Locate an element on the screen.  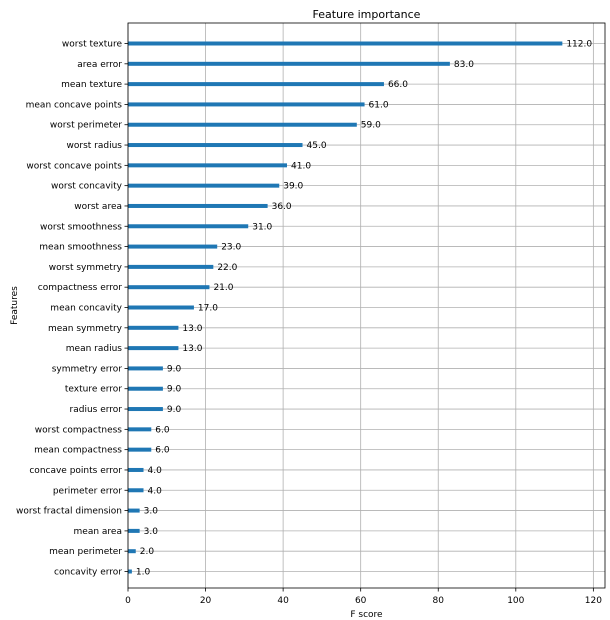
bar-value-label: 1.0 is located at coordinates (143, 573).